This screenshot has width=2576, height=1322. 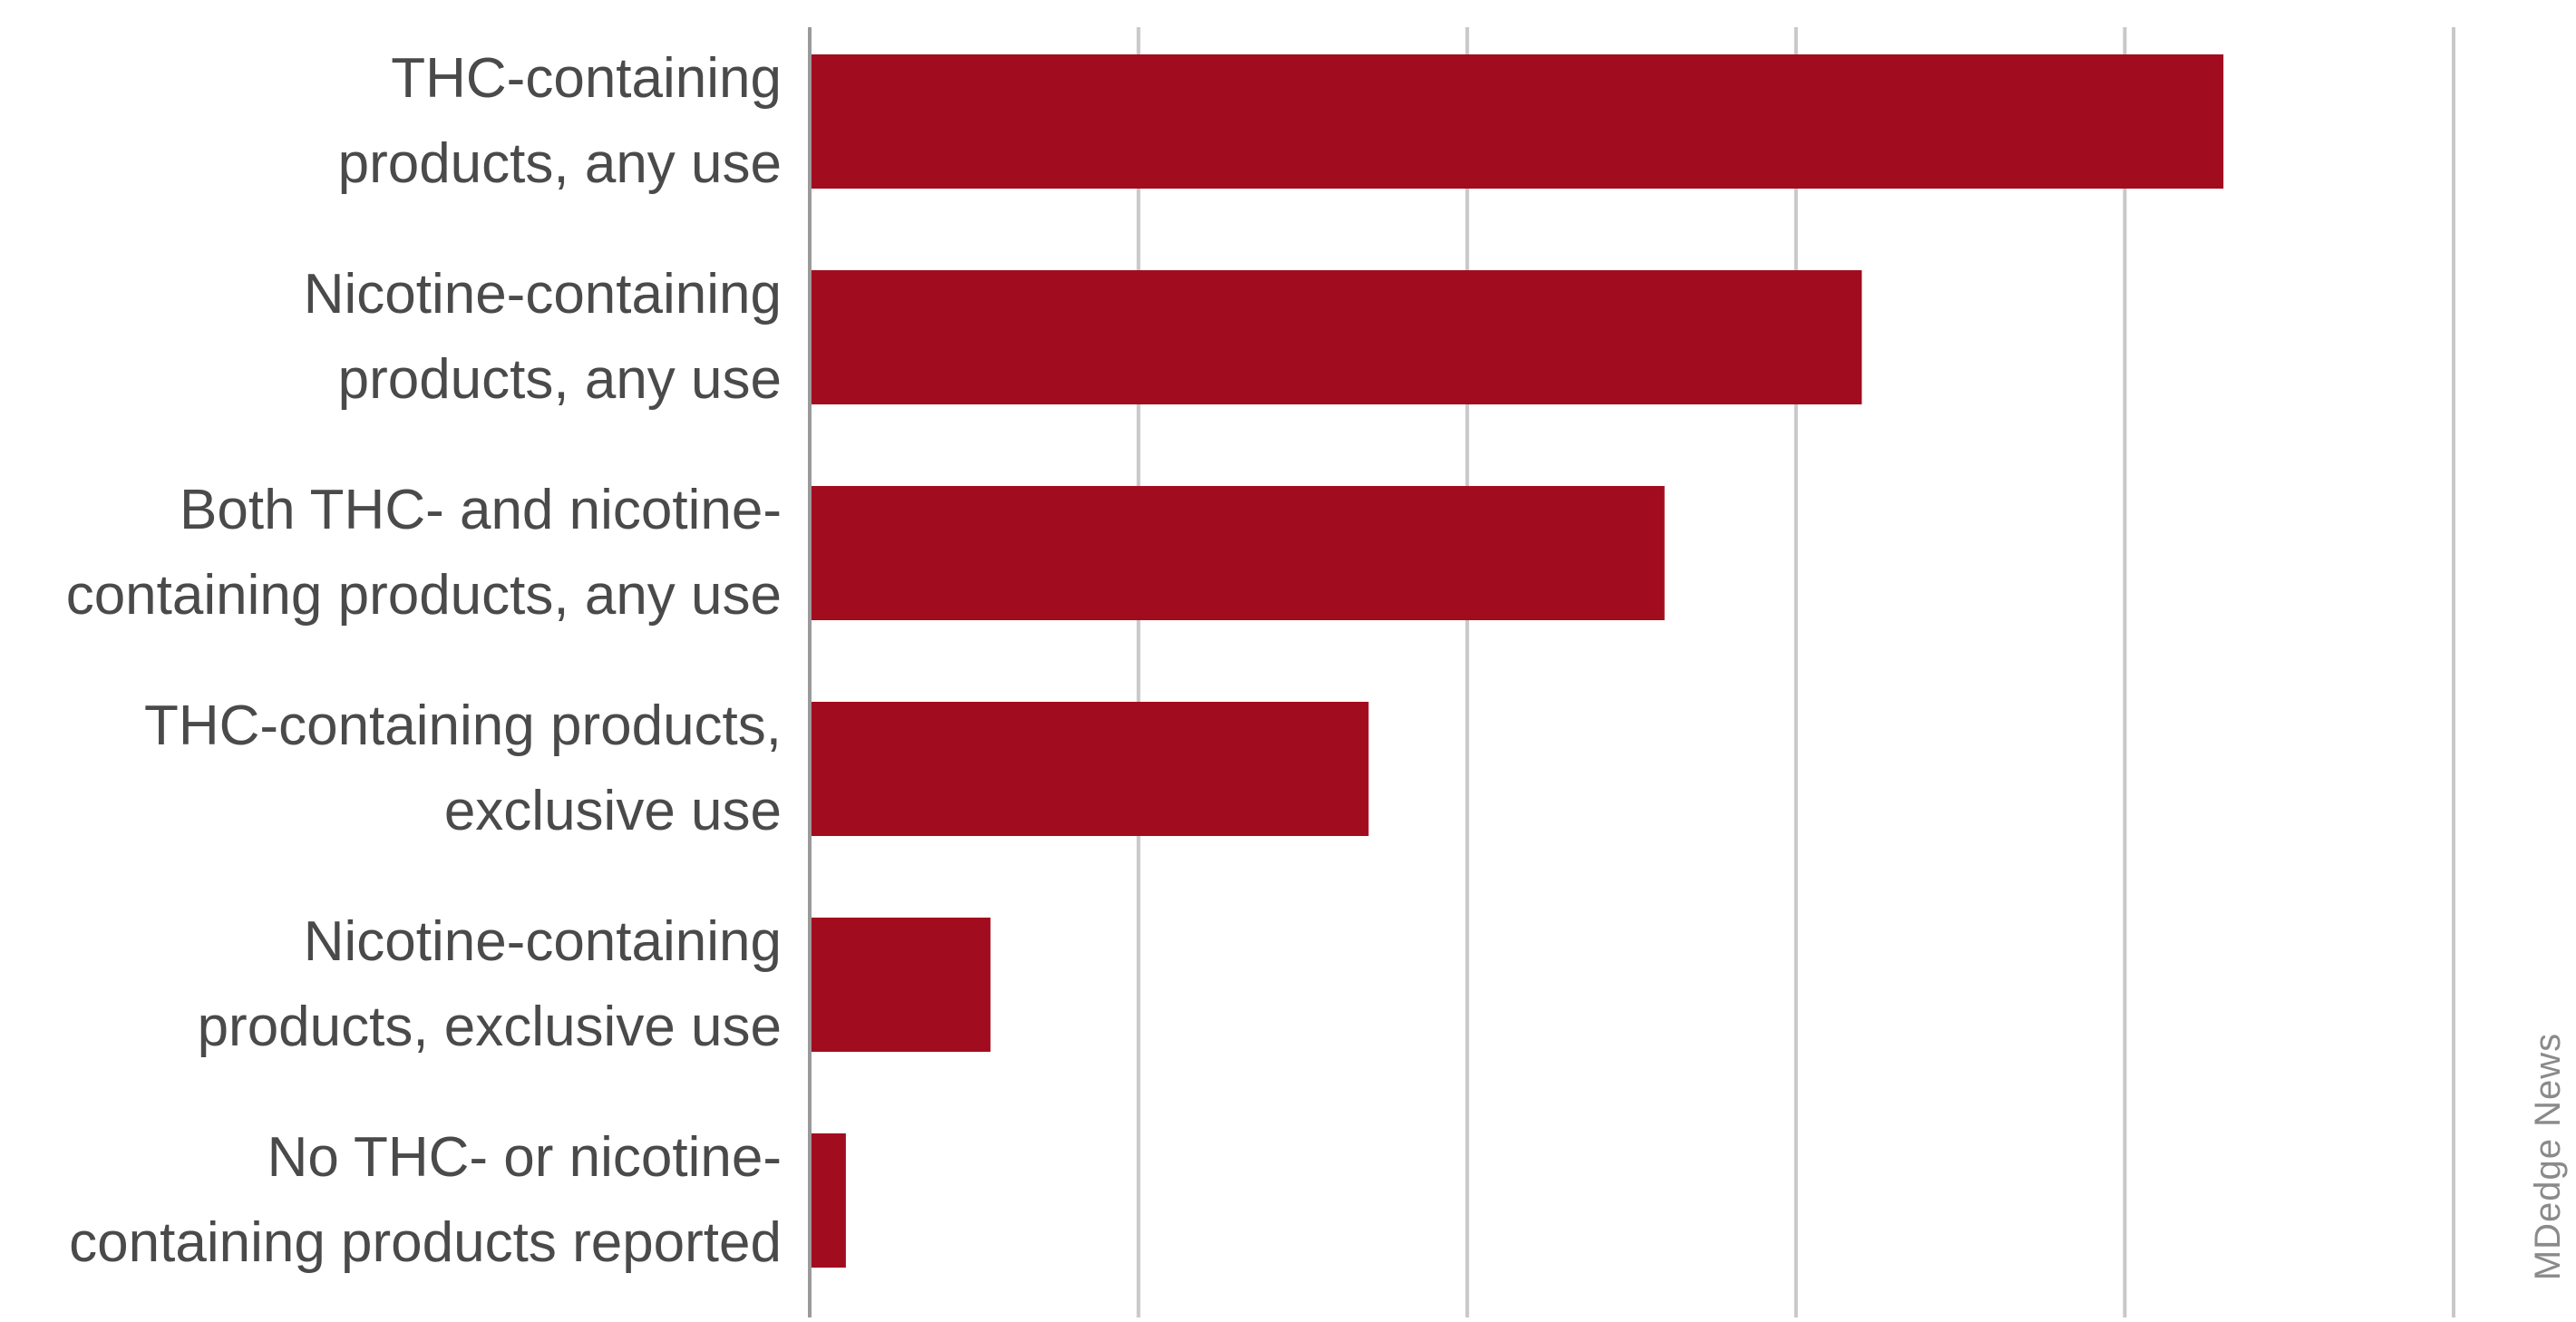 I want to click on source-credit: MDedge News, so click(x=2548, y=1156).